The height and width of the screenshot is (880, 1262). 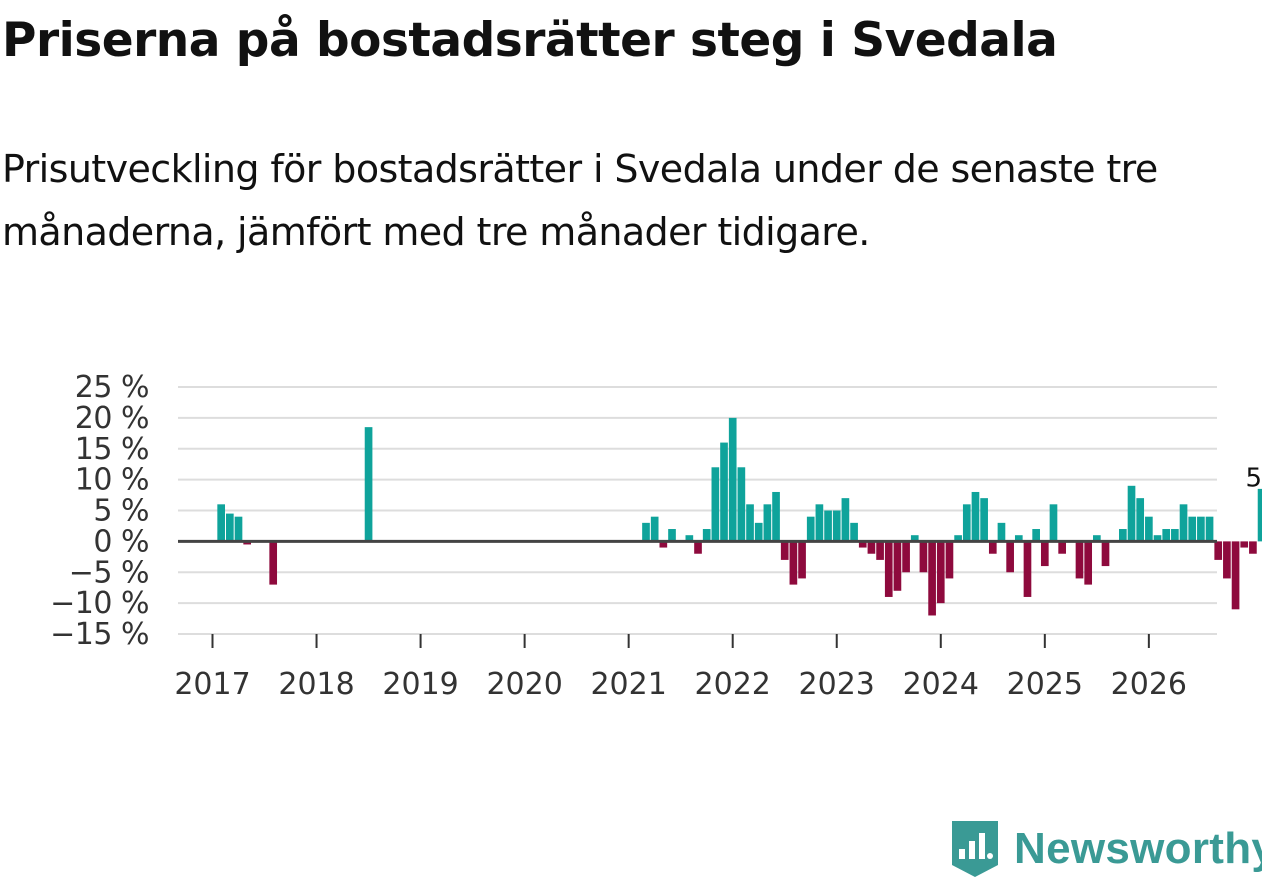 What do you see at coordinates (112, 480) in the screenshot?
I see `y-tick-label: 10 %` at bounding box center [112, 480].